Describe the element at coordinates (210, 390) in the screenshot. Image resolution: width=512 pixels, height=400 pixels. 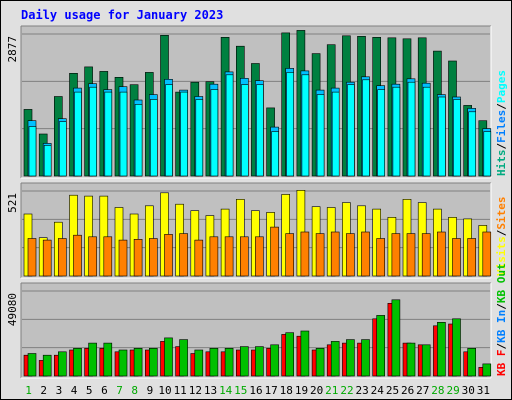
I see `day-label-13: 13` at that location.